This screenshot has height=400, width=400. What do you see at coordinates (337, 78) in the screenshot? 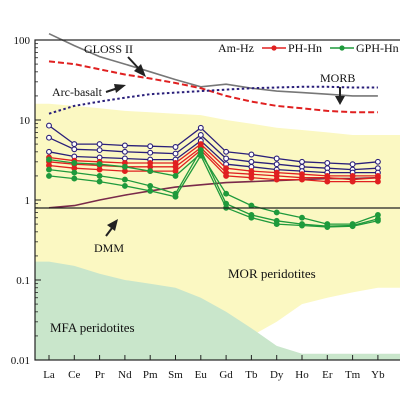
I see `morb-label: MORB` at bounding box center [337, 78].